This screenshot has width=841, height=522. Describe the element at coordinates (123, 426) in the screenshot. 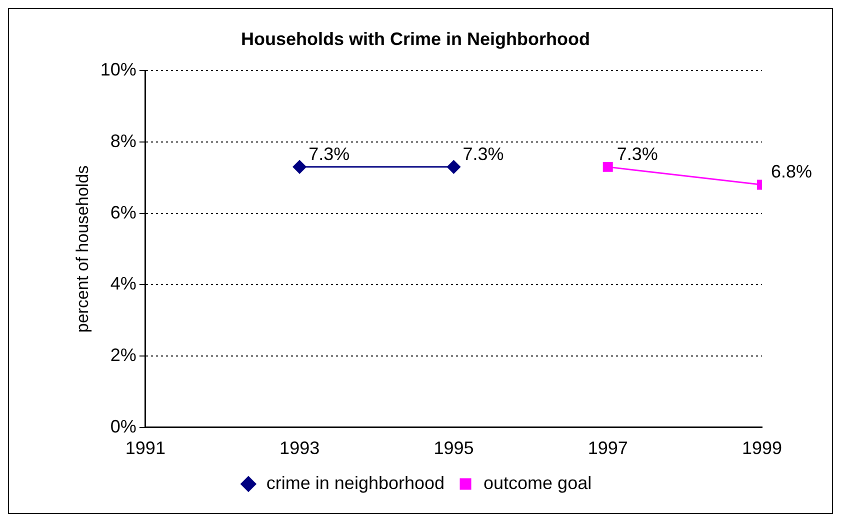

I see `y-tick-label: 0%` at that location.